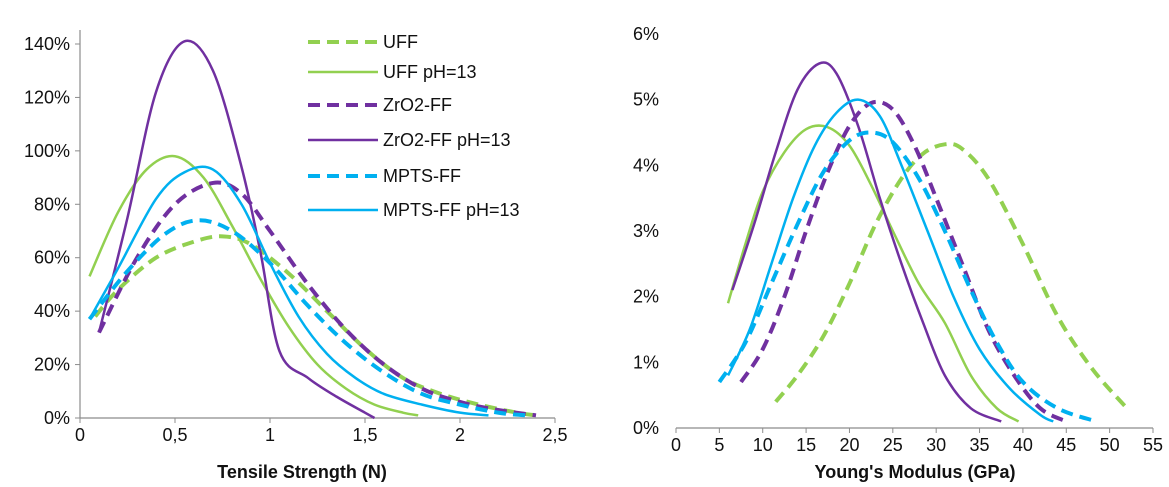  I want to click on x-tick-label: 40, so click(1023, 445).